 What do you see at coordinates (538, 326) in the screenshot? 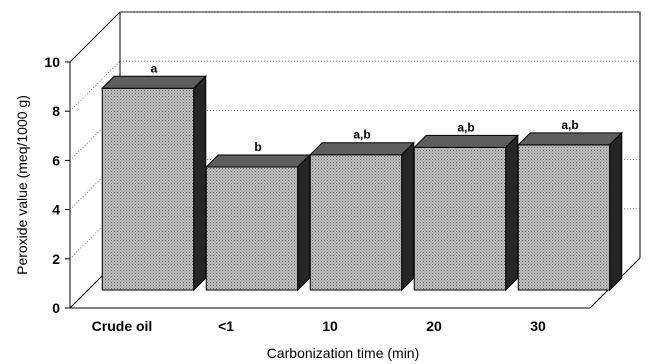
I see `x-tick-label: 30` at bounding box center [538, 326].